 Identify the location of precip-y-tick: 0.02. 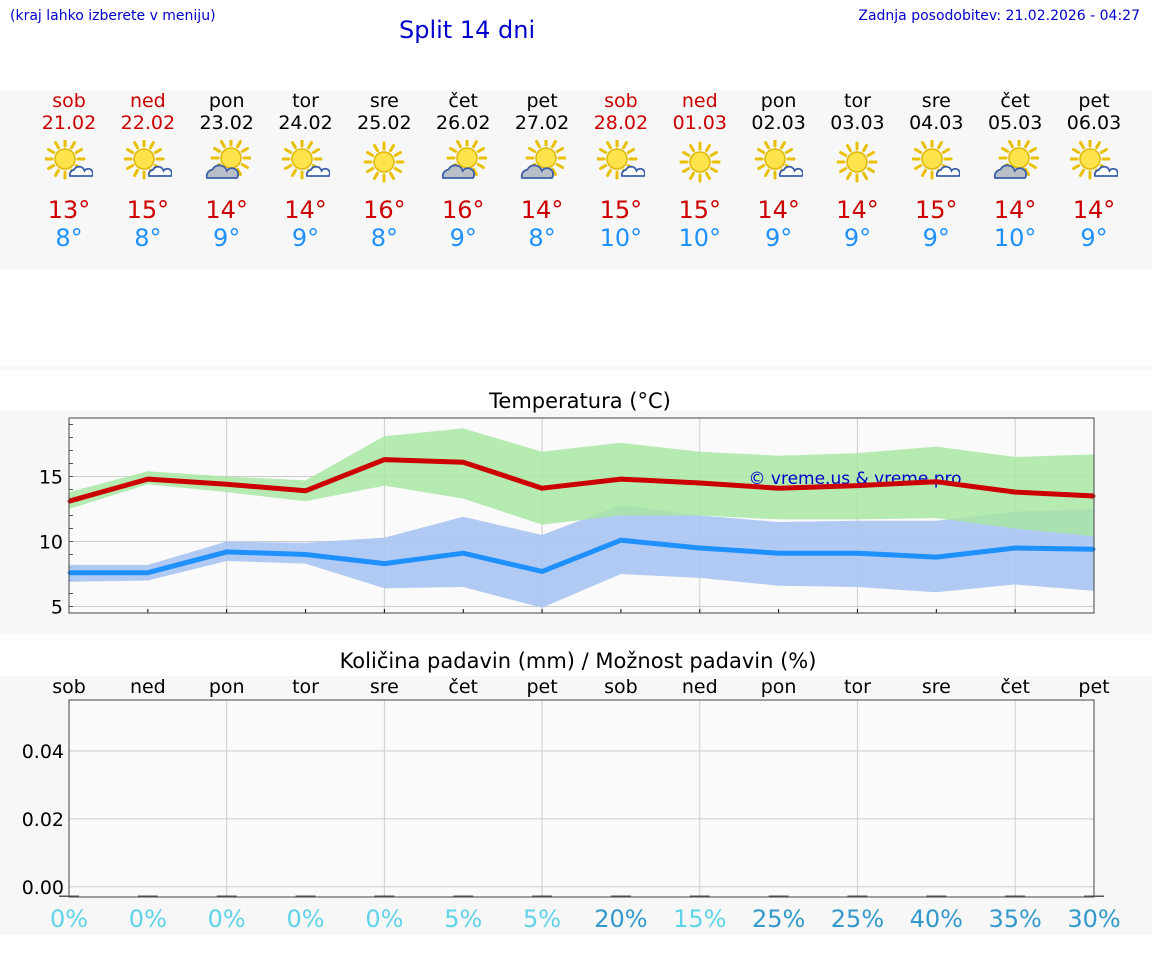
(43, 820).